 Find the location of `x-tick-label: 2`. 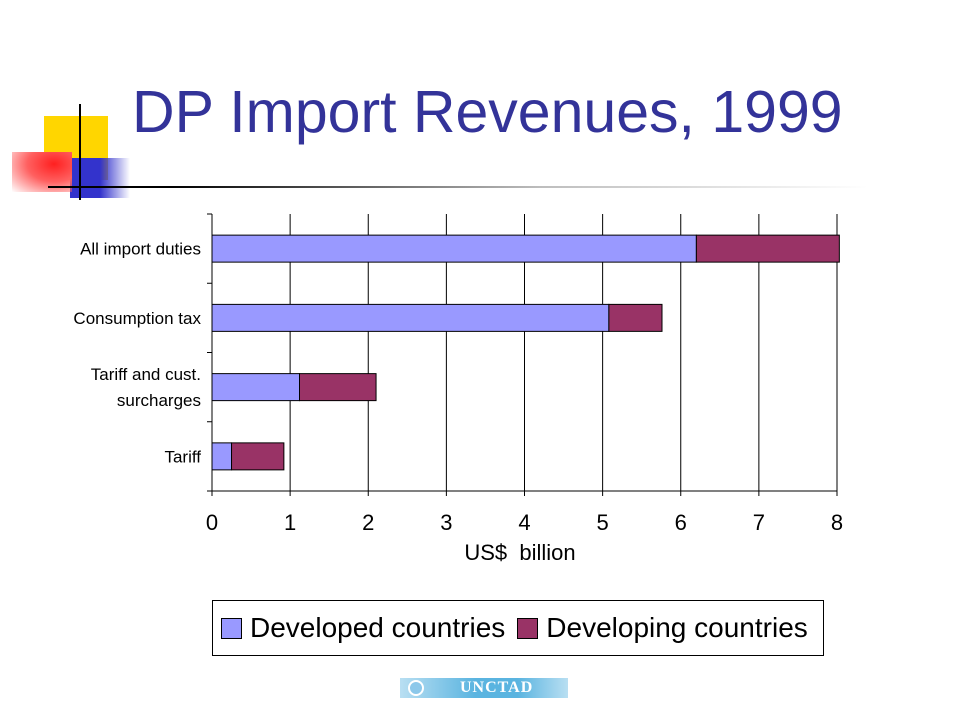

x-tick-label: 2 is located at coordinates (368, 522).